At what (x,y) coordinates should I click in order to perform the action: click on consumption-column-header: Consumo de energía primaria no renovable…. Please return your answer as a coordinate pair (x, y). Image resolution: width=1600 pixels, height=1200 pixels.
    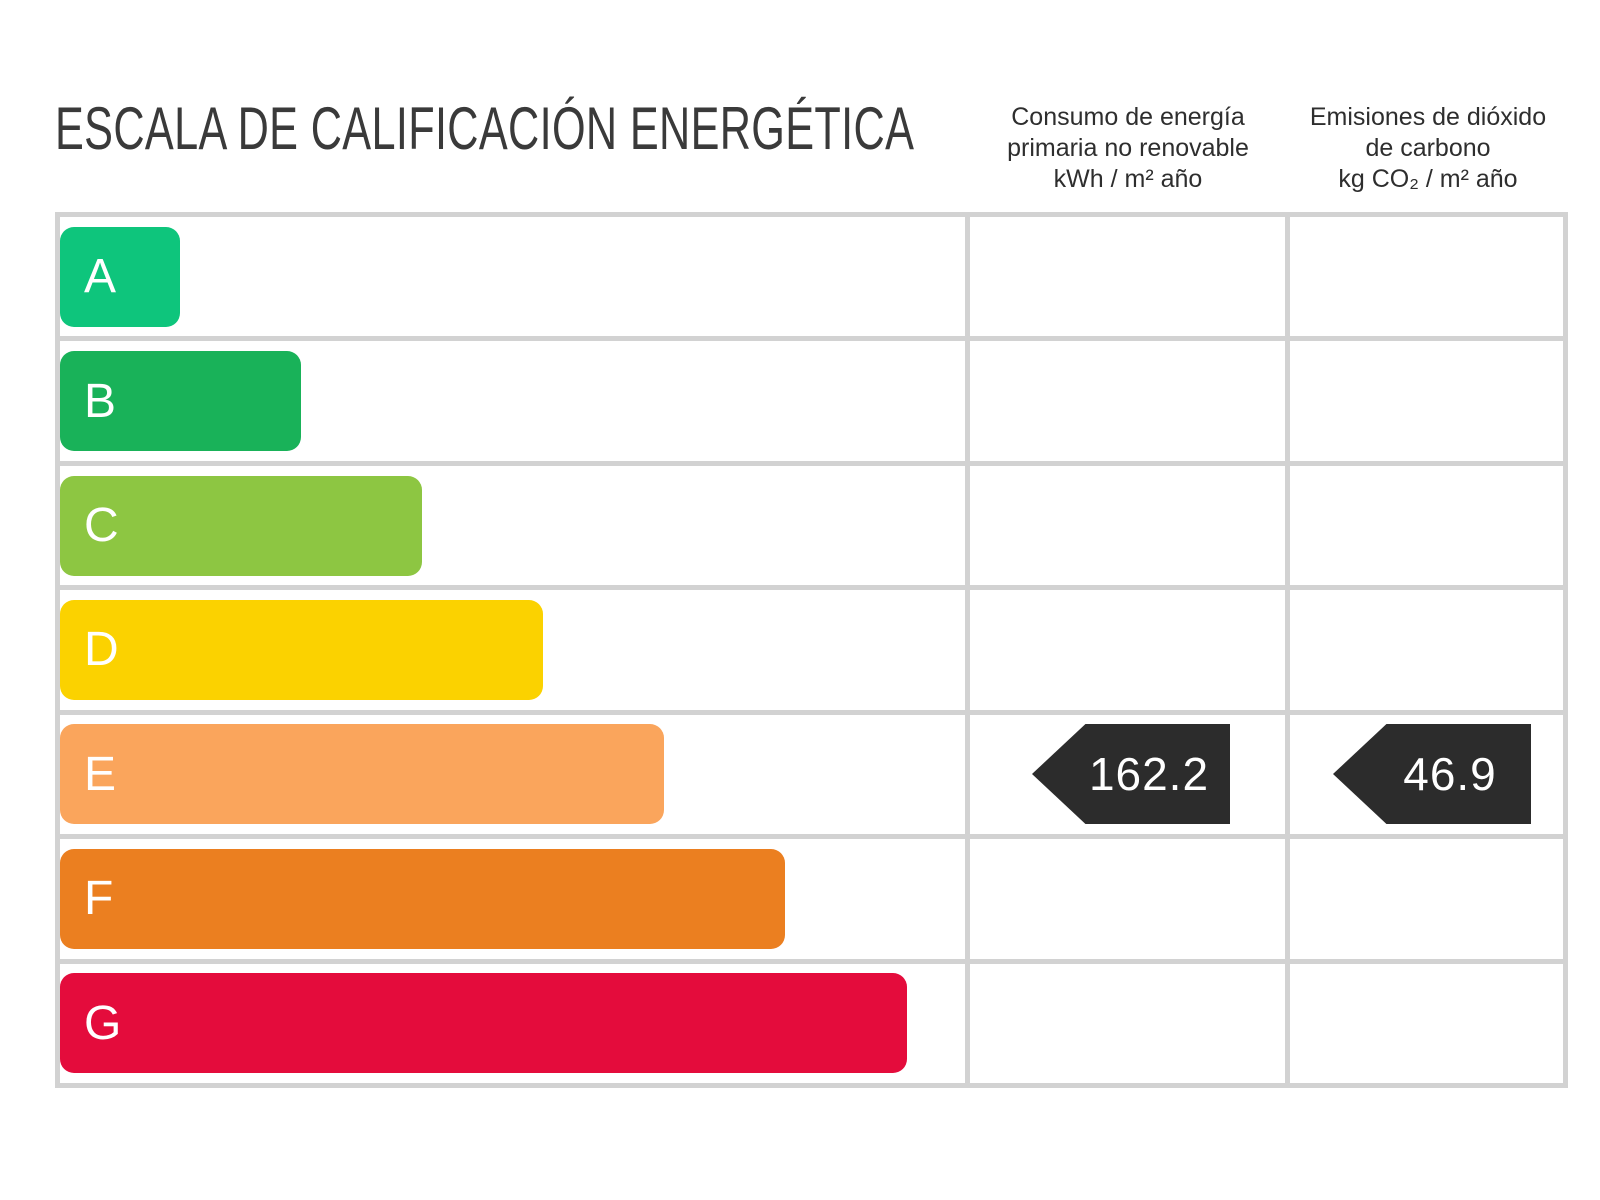
    Looking at the image, I should click on (1128, 148).